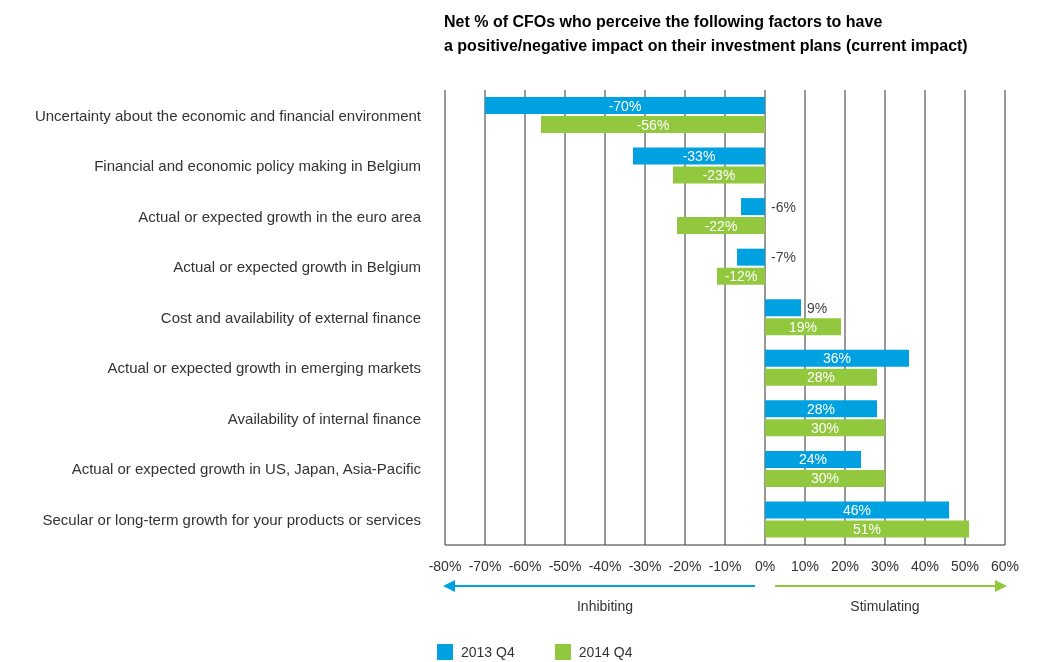  What do you see at coordinates (1005, 565) in the screenshot?
I see `x-tick-label: 60%` at bounding box center [1005, 565].